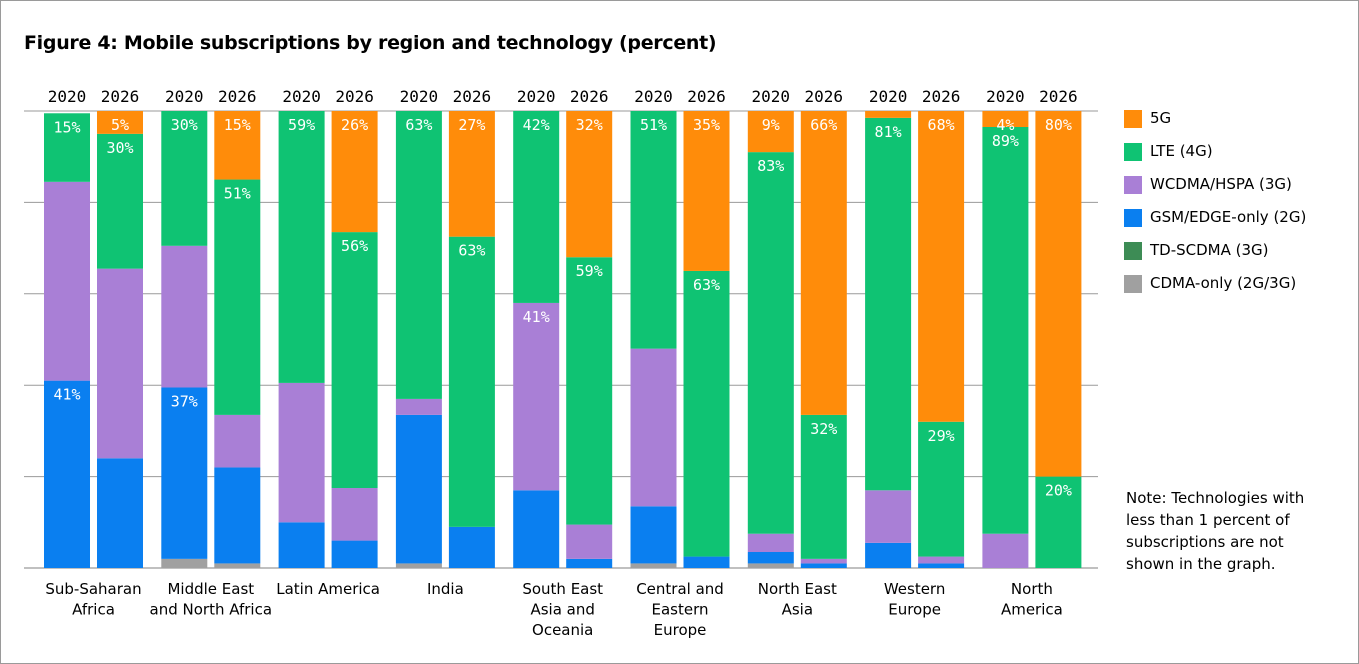  Describe the element at coordinates (1133, 251) in the screenshot. I see `legend-swatch-td-scdma` at that location.